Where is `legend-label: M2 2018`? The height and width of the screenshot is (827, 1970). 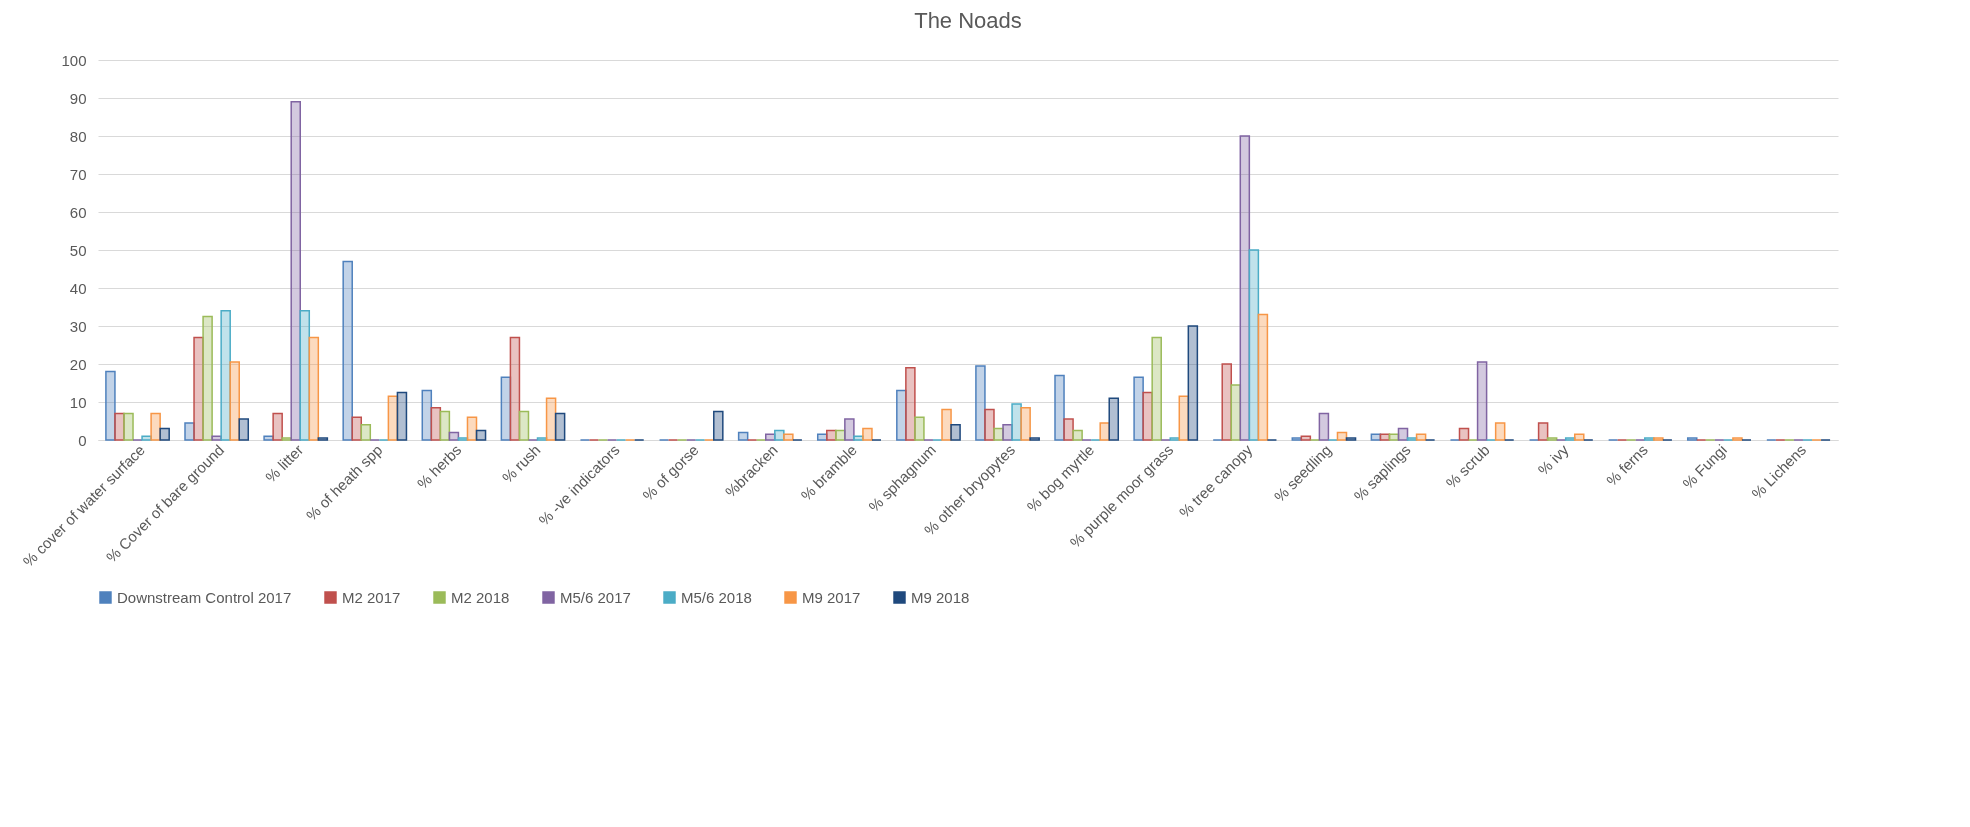
legend-label: M2 2018 is located at coordinates (480, 597).